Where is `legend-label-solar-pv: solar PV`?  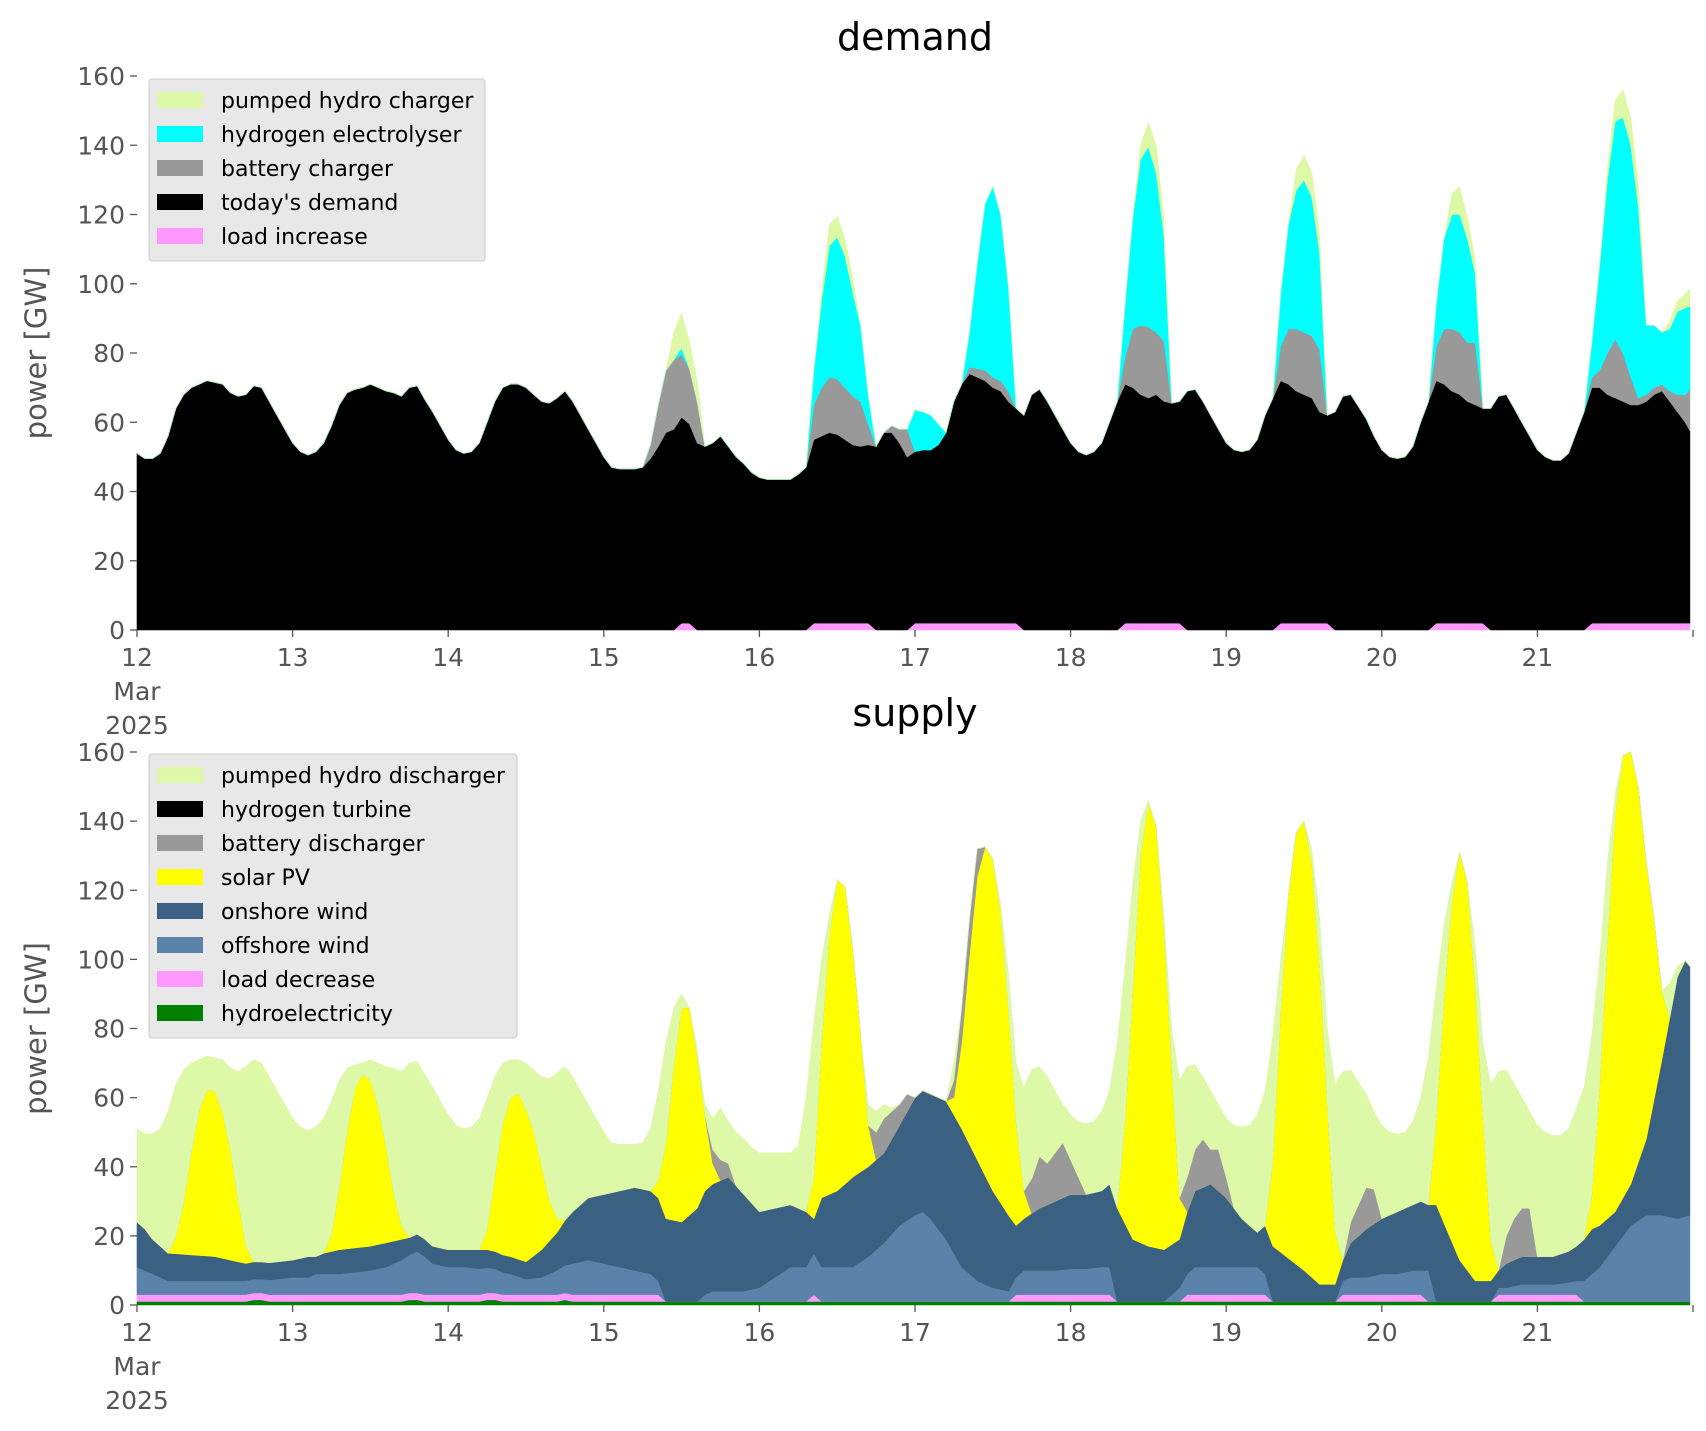 legend-label-solar-pv: solar PV is located at coordinates (265, 878).